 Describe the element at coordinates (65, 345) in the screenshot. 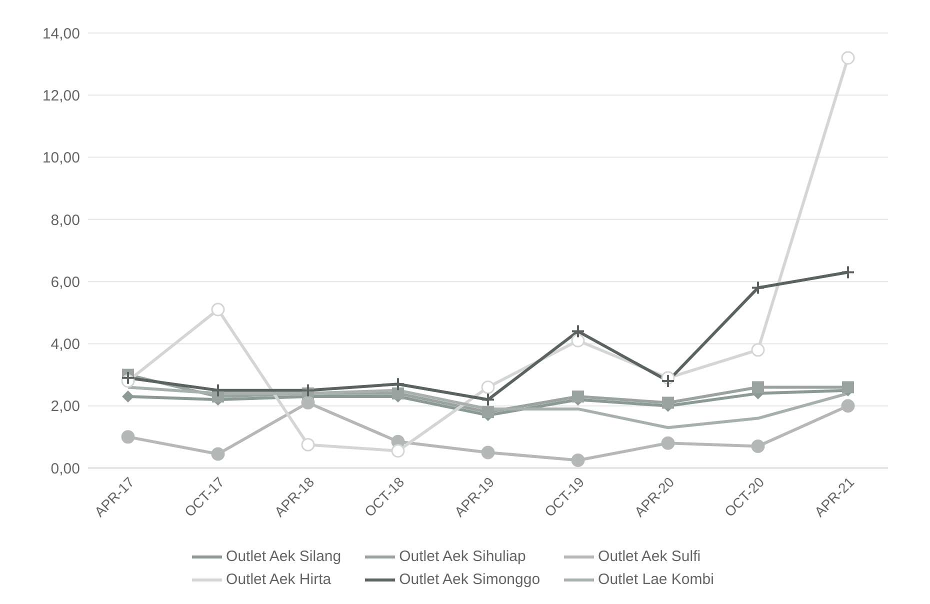

I see `y-tick-label: 4,00` at that location.